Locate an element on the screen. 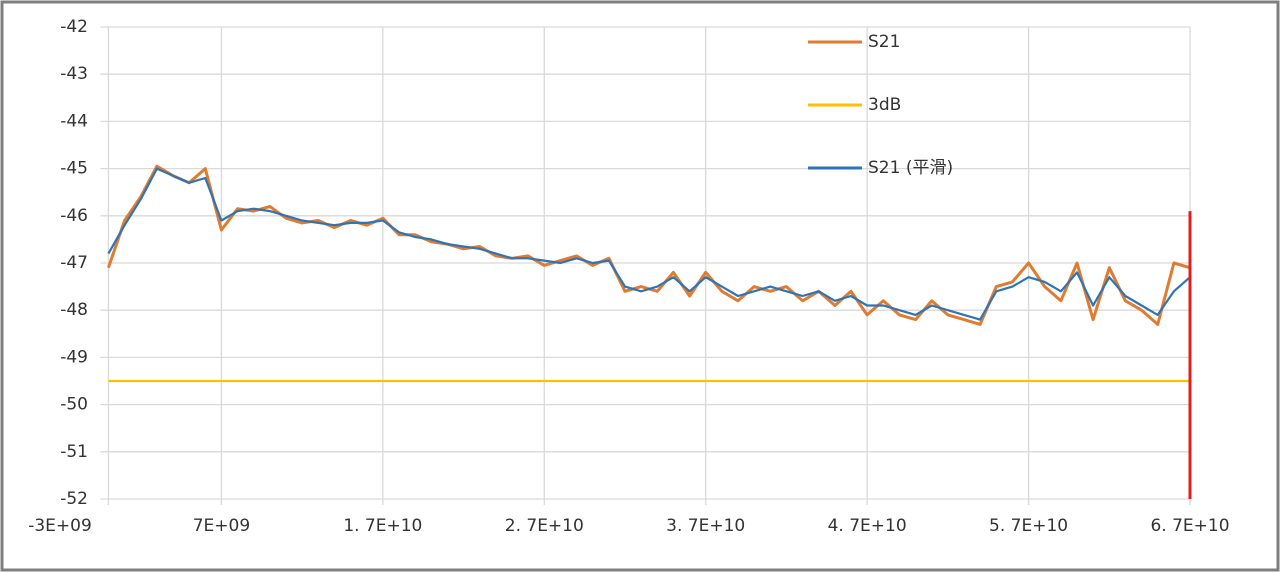 Image resolution: width=1280 pixels, height=572 pixels. x-tick-label: 1. 7E+10 is located at coordinates (382, 526).